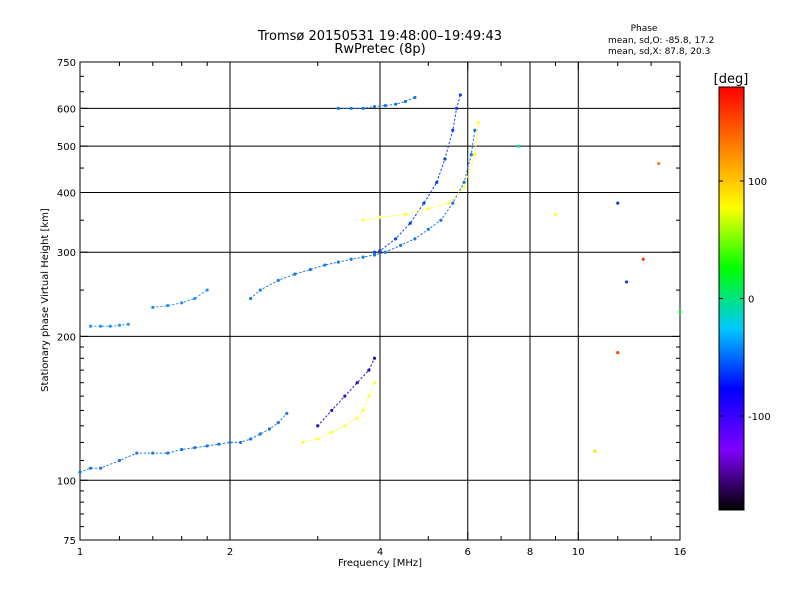 This screenshot has height=600, width=800. I want to click on chart-subtitle: RwPretec (8p), so click(379, 49).